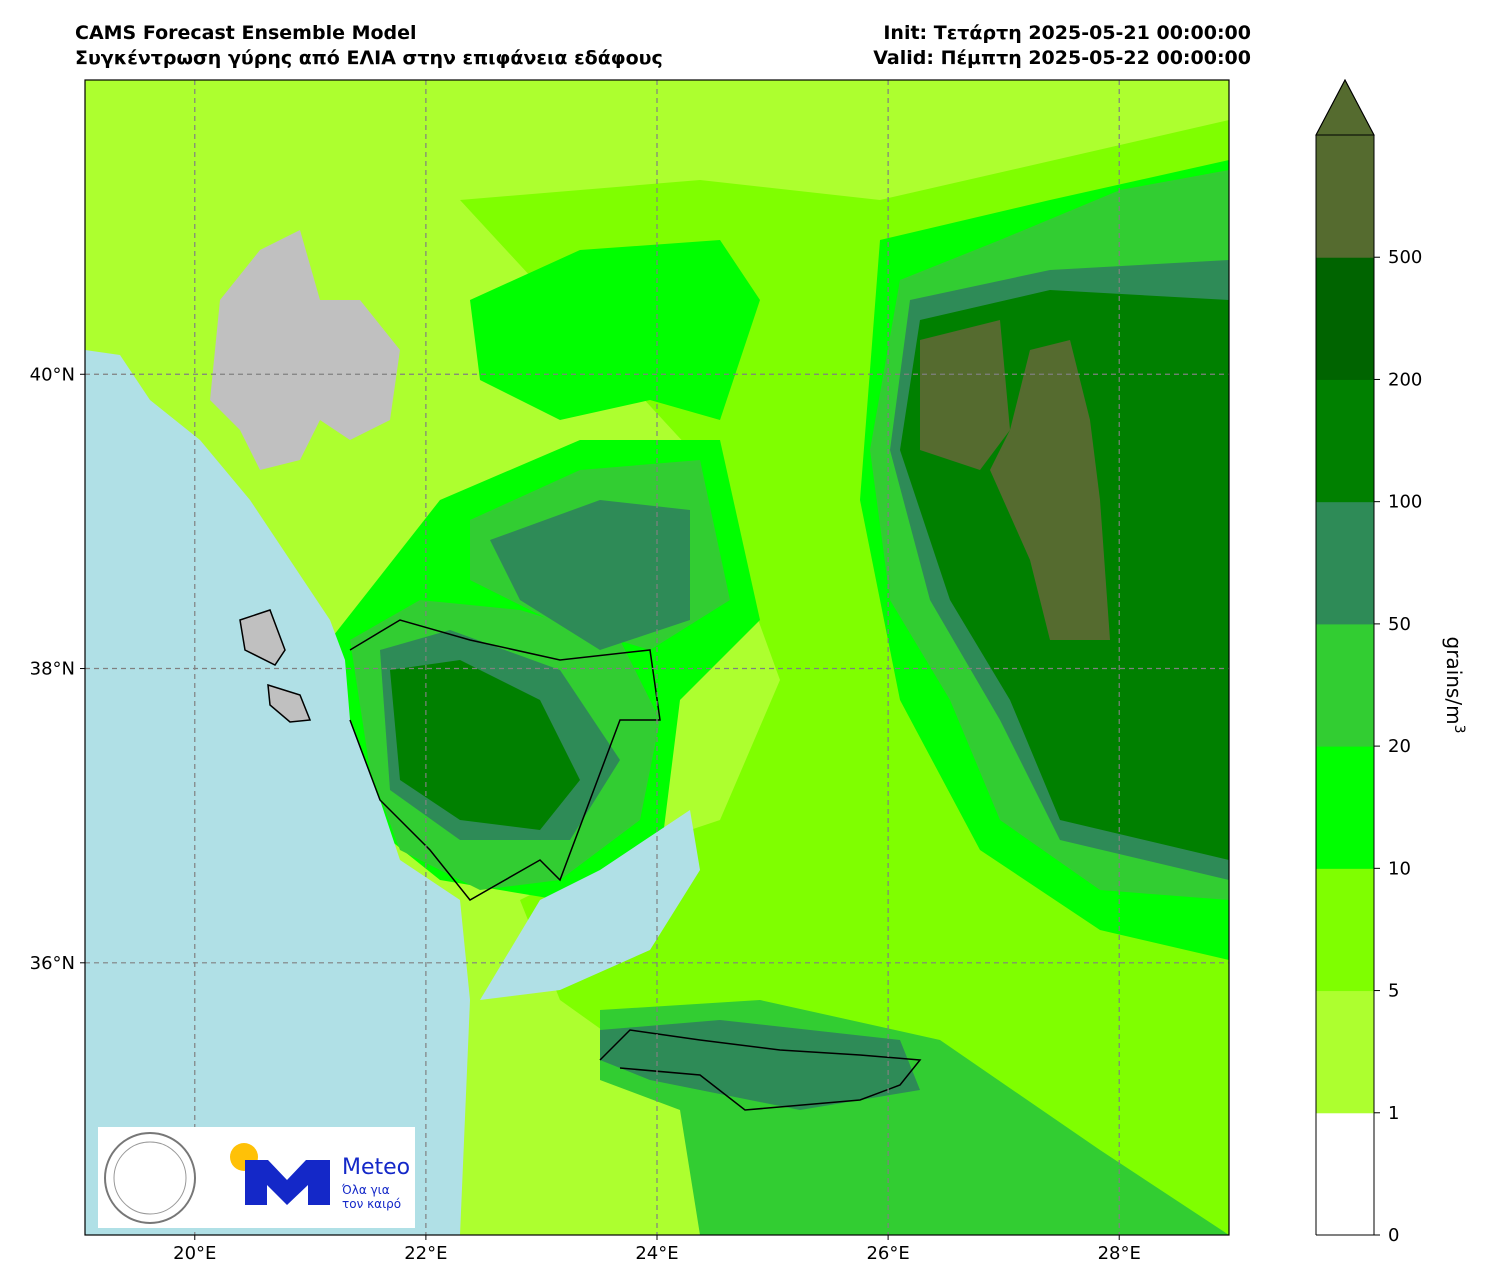  Describe the element at coordinates (1345, 107) in the screenshot. I see `colorbar-extend` at that location.